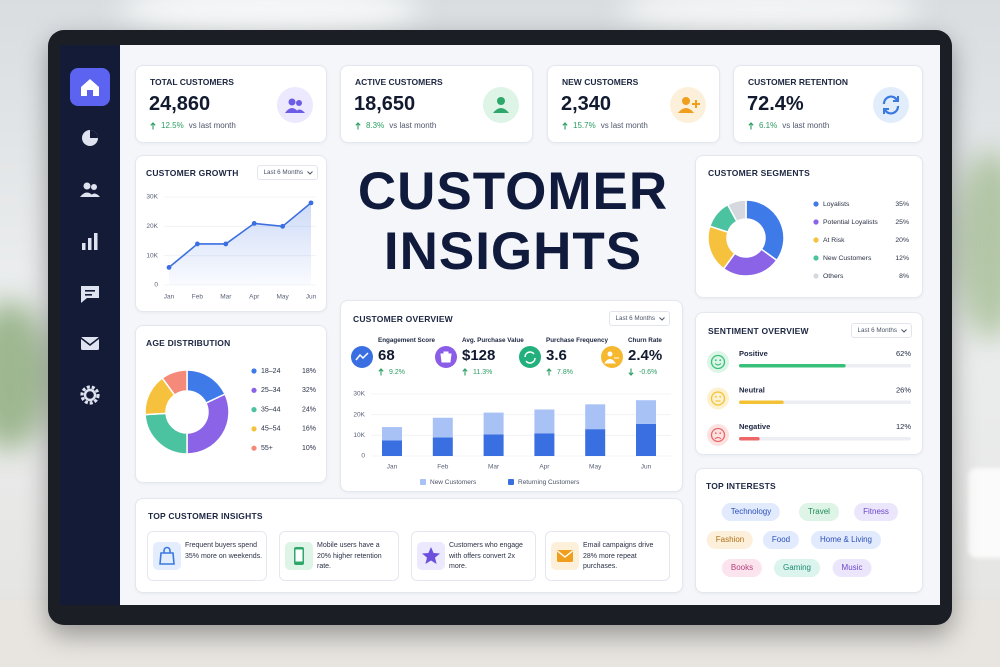  What do you see at coordinates (271, 429) in the screenshot?
I see `legend-label: 45–54` at bounding box center [271, 429].